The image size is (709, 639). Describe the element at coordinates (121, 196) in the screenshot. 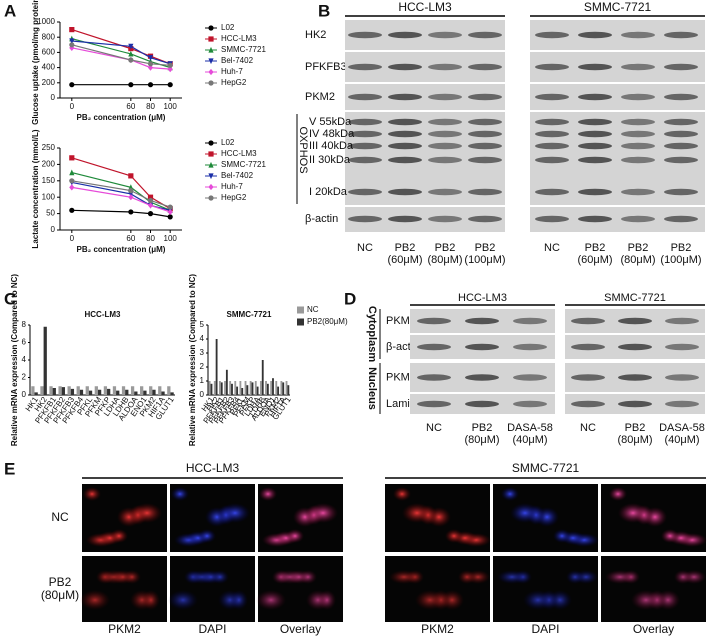

I see `series-line` at that location.